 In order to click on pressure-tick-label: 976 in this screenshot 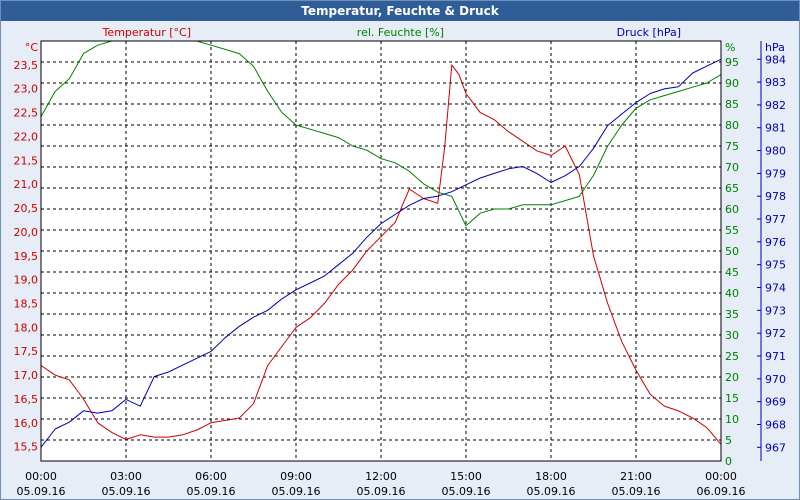, I will do `click(775, 242)`.